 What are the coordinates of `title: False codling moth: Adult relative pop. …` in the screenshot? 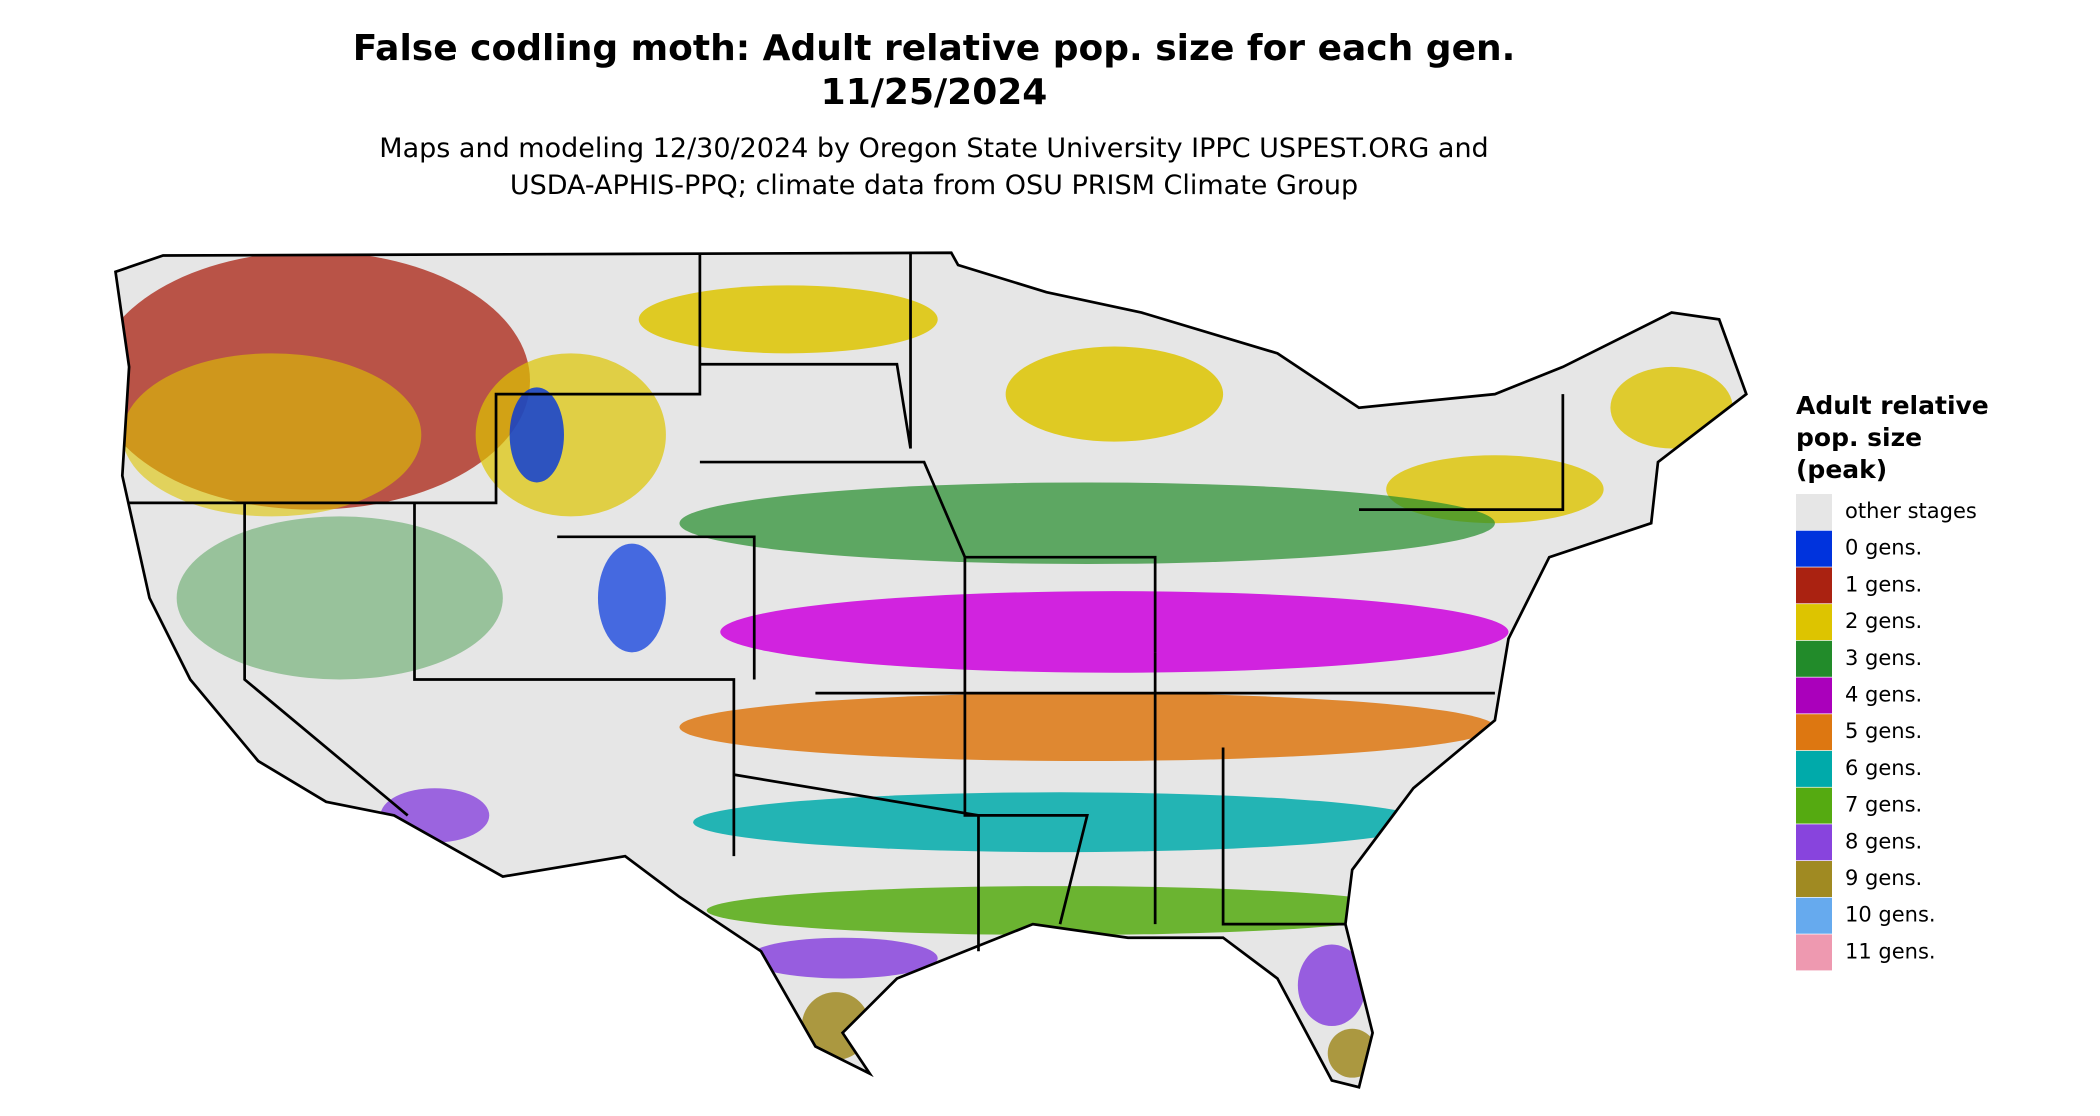 It's located at (934, 48).